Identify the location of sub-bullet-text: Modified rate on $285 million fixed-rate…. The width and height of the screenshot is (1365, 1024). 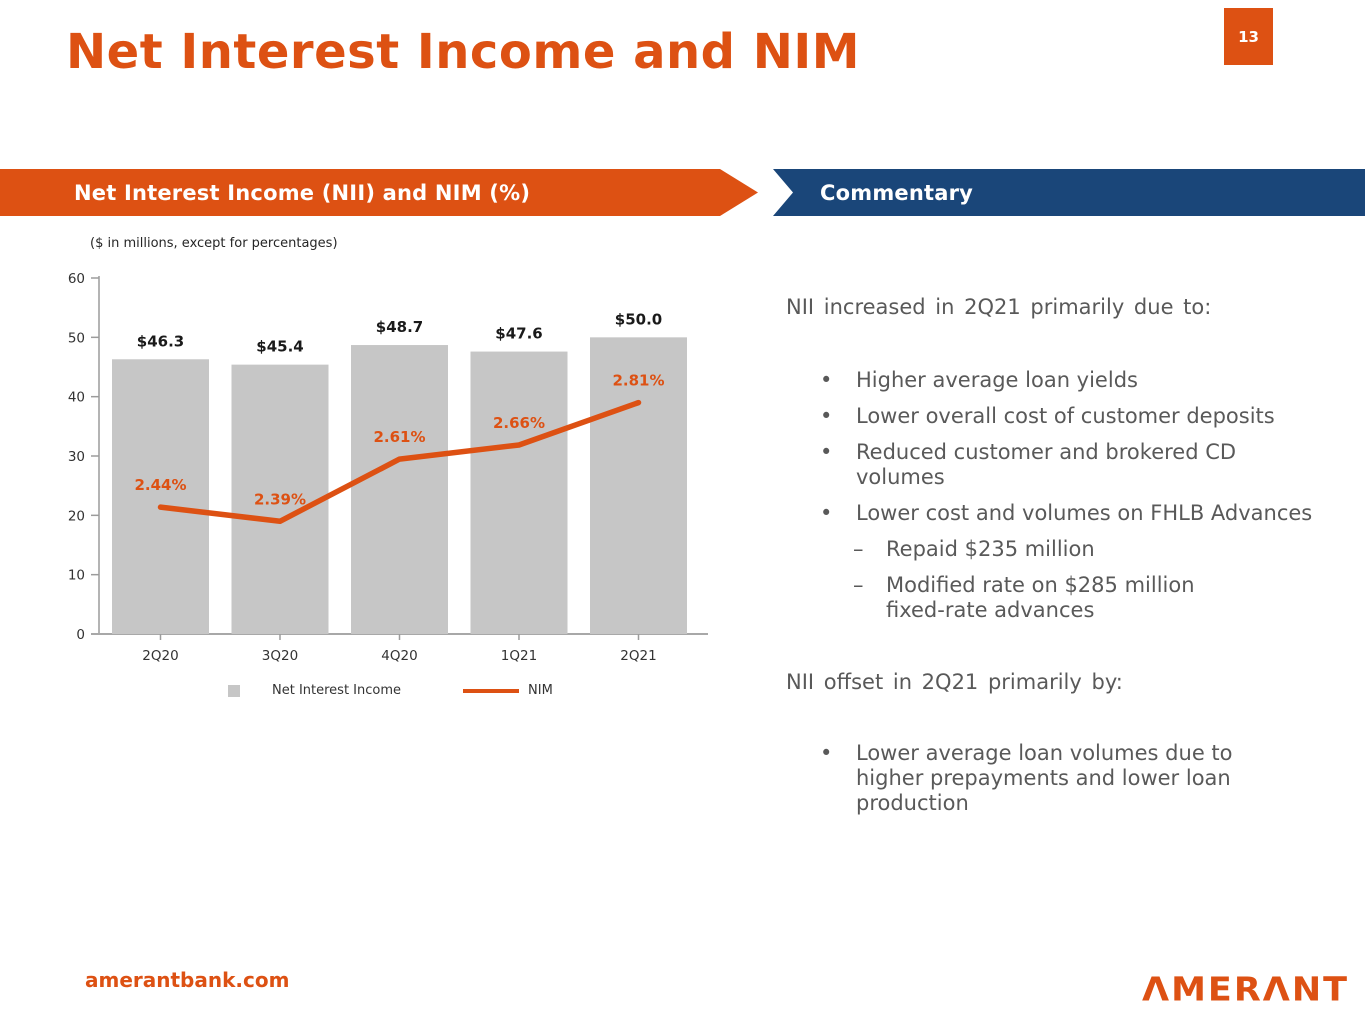
(1040, 597).